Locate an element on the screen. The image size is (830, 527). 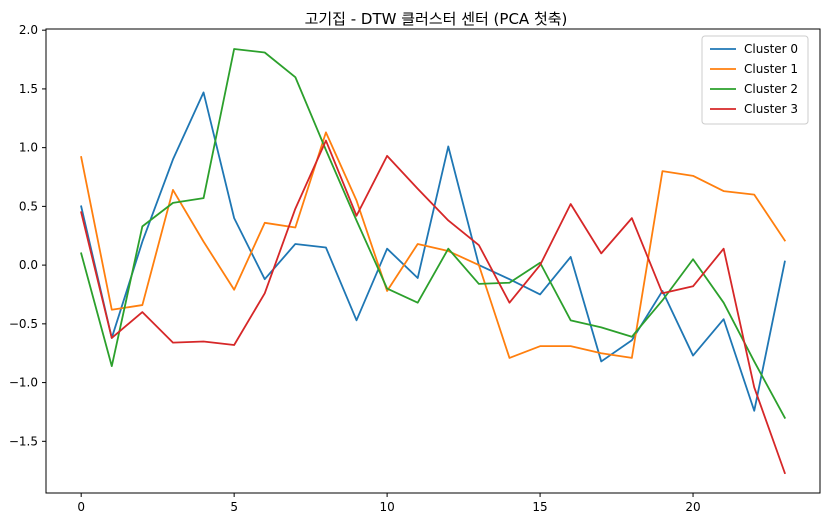
y-tick-label: 2.0 is located at coordinates (28, 30).